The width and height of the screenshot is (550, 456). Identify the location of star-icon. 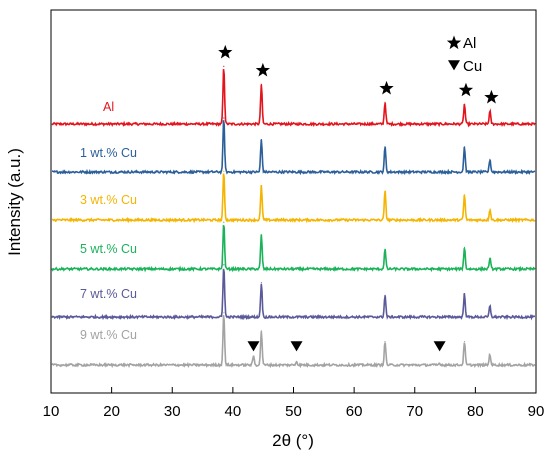
(454, 42).